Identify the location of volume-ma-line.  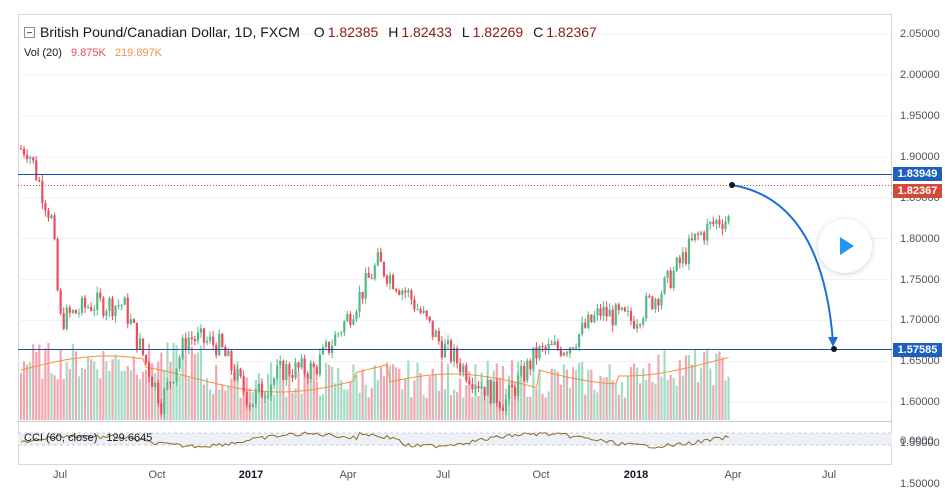
(374, 374).